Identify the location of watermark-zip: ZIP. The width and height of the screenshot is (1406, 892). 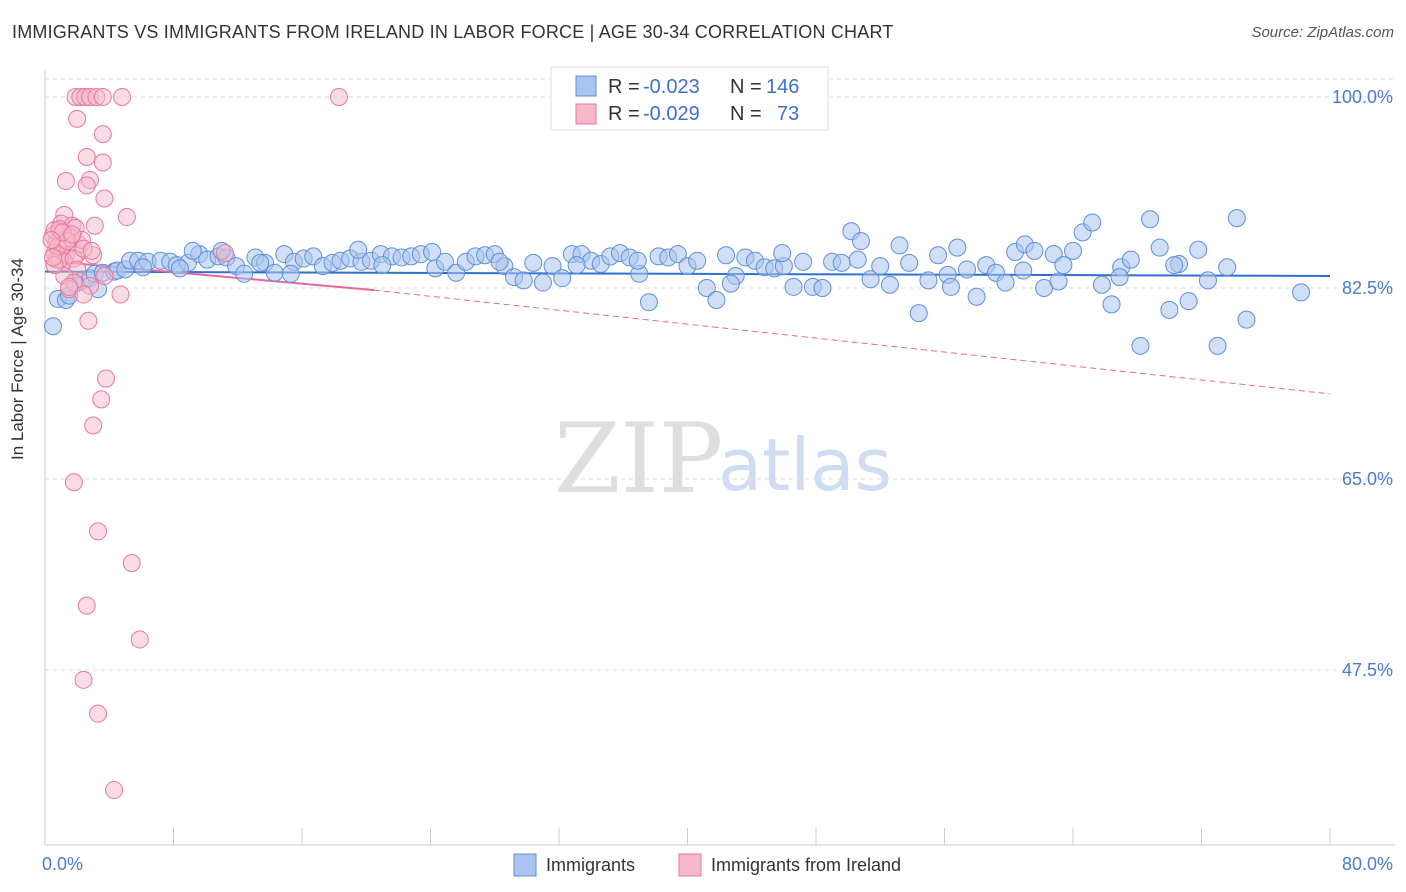
(638, 459).